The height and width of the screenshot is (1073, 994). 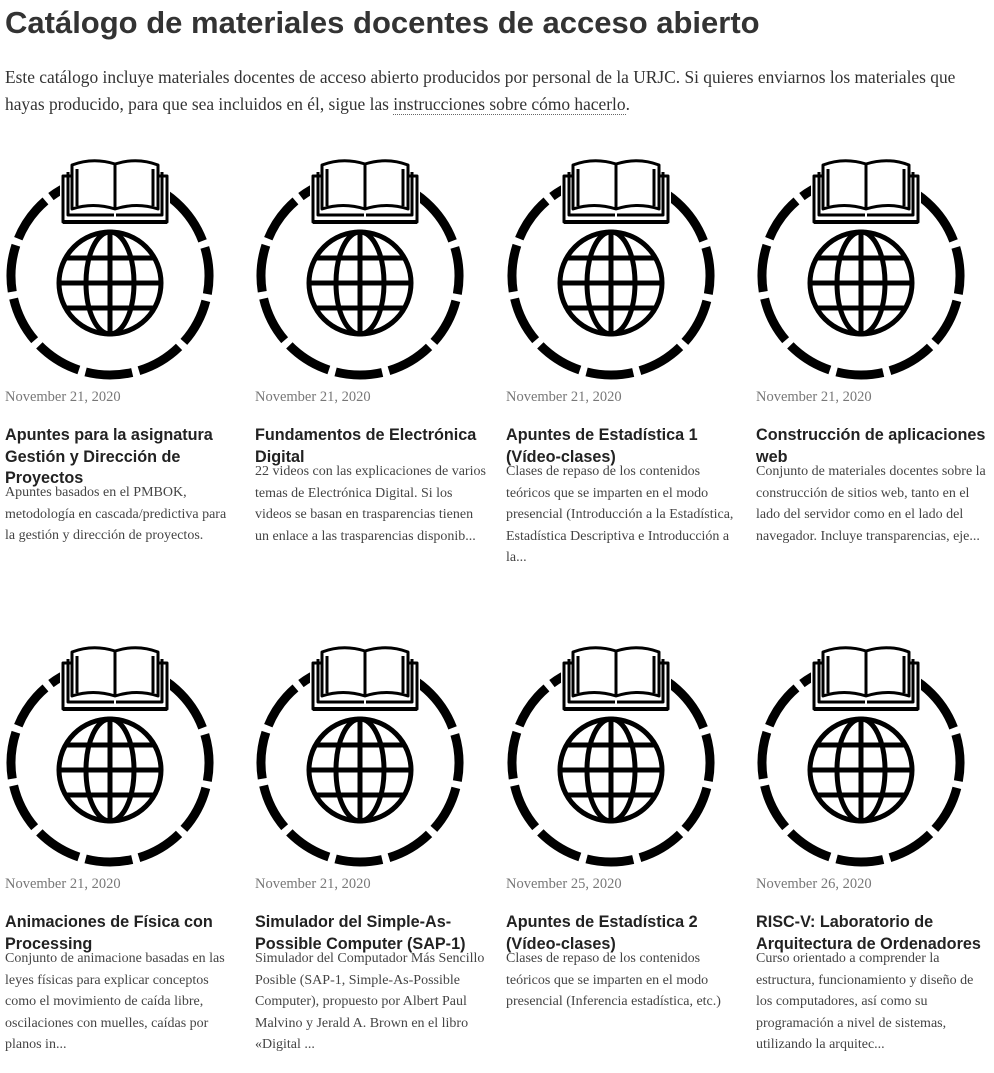 What do you see at coordinates (814, 884) in the screenshot?
I see `card-date: November 26, 2020` at bounding box center [814, 884].